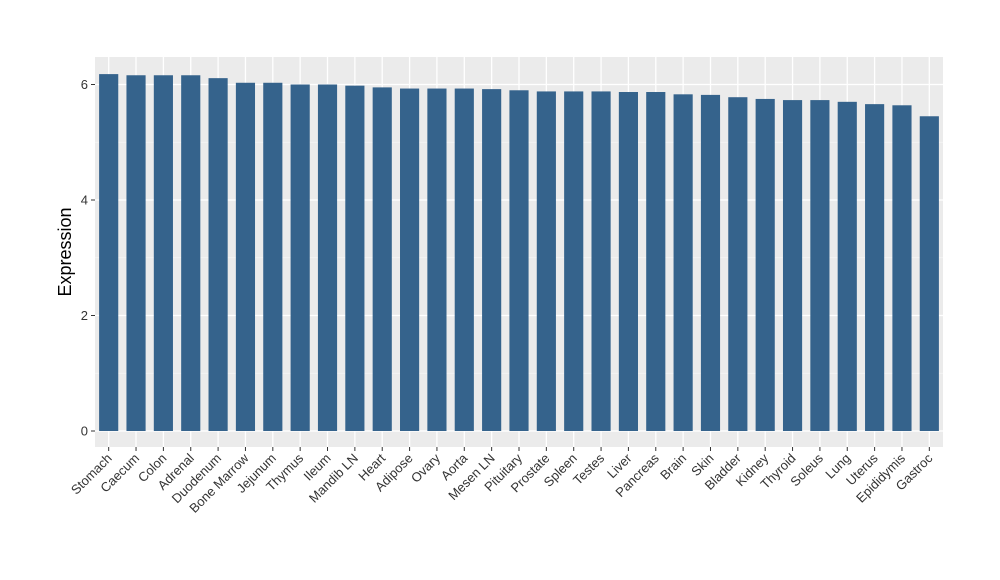  I want to click on bar-ileum, so click(327, 257).